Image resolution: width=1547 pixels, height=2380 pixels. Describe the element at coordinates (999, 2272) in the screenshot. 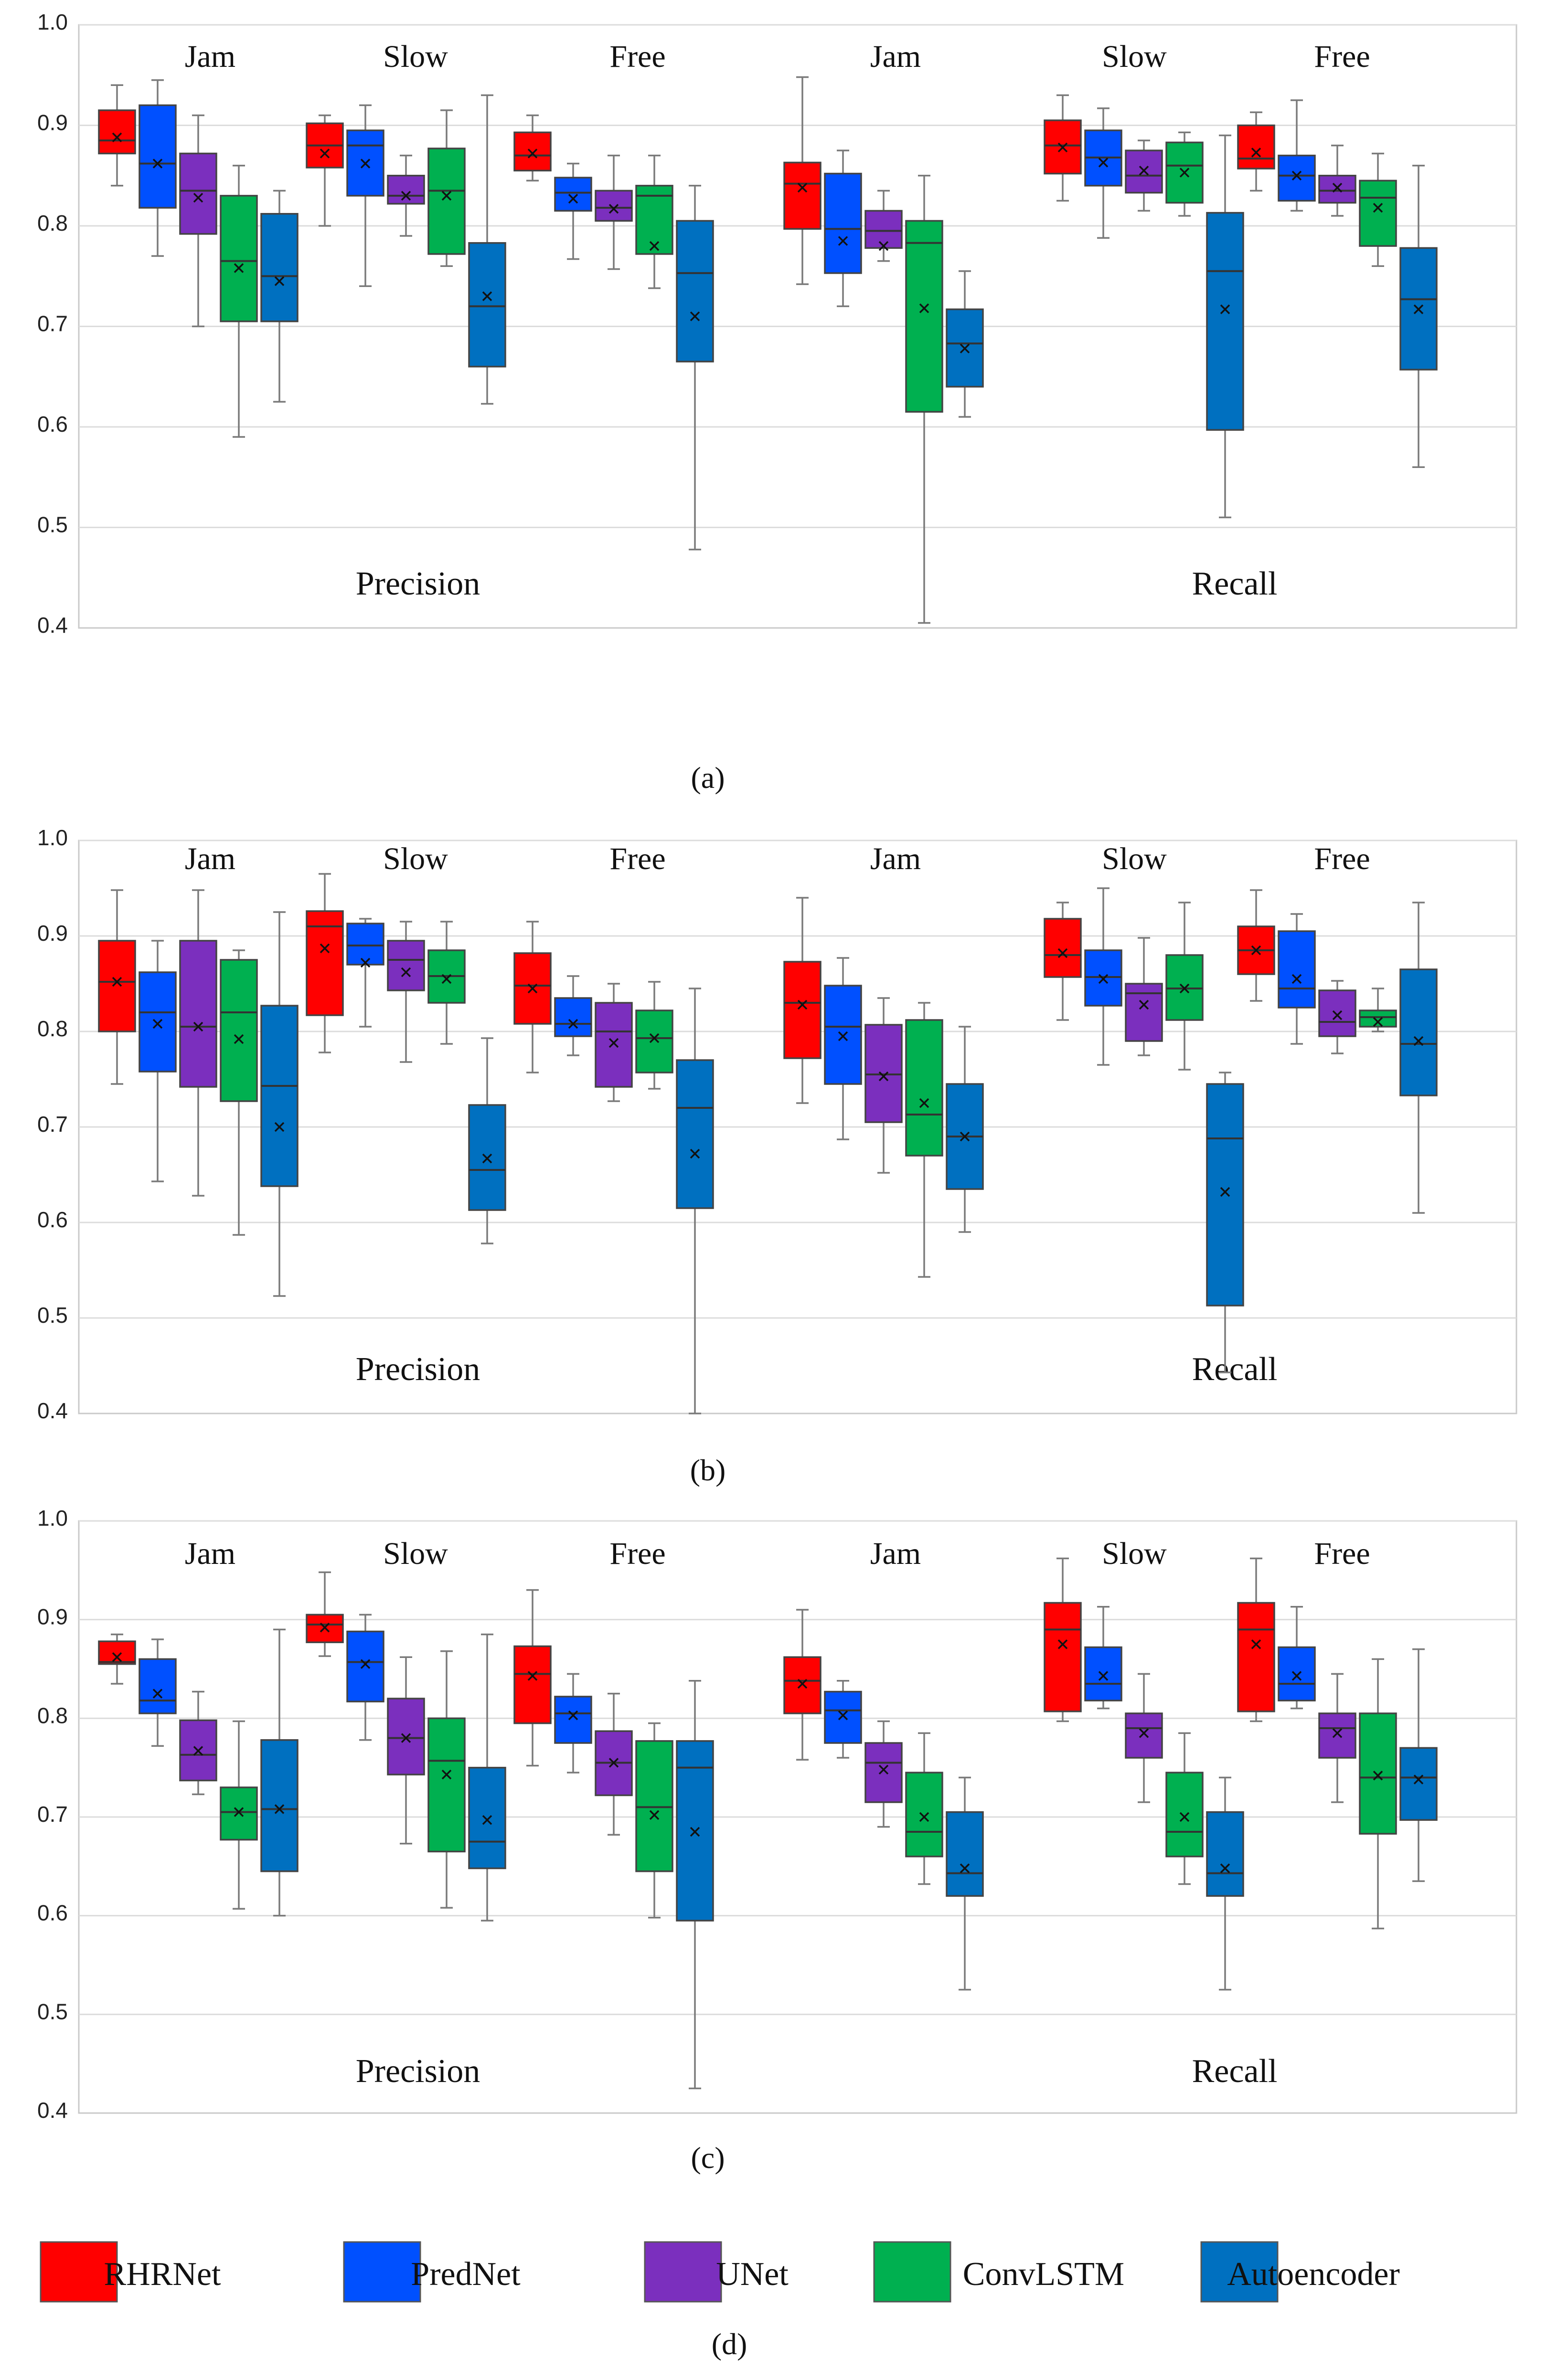

I see `legend-item-convlstm: ConvLSTM` at that location.